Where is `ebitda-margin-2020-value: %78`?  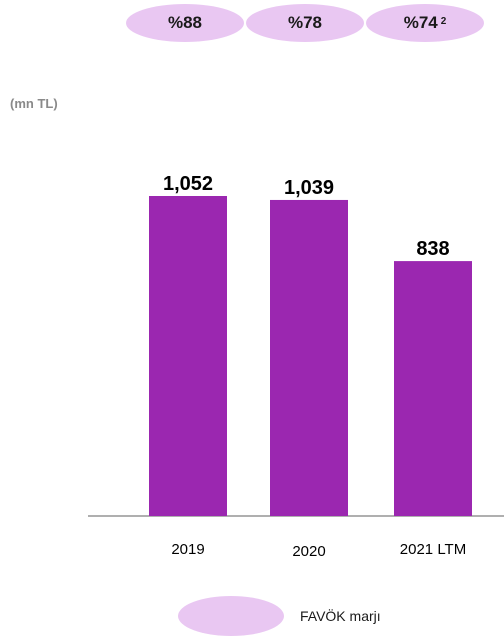 ebitda-margin-2020-value: %78 is located at coordinates (305, 22).